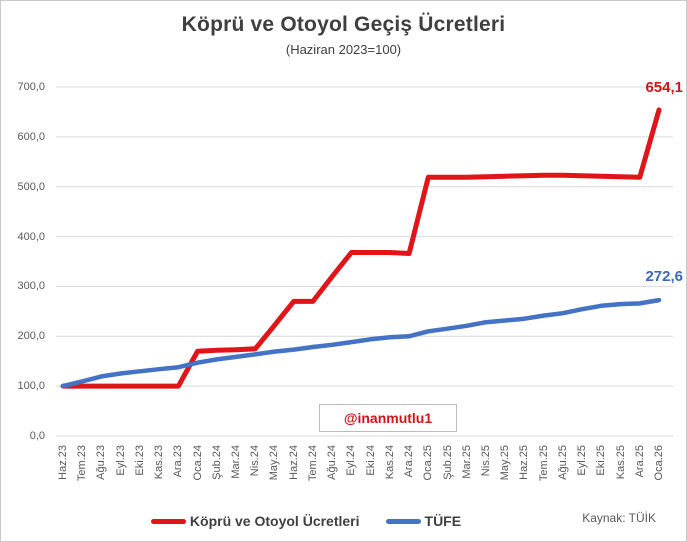  I want to click on legend-swatch-tolls-icon, so click(168, 521).